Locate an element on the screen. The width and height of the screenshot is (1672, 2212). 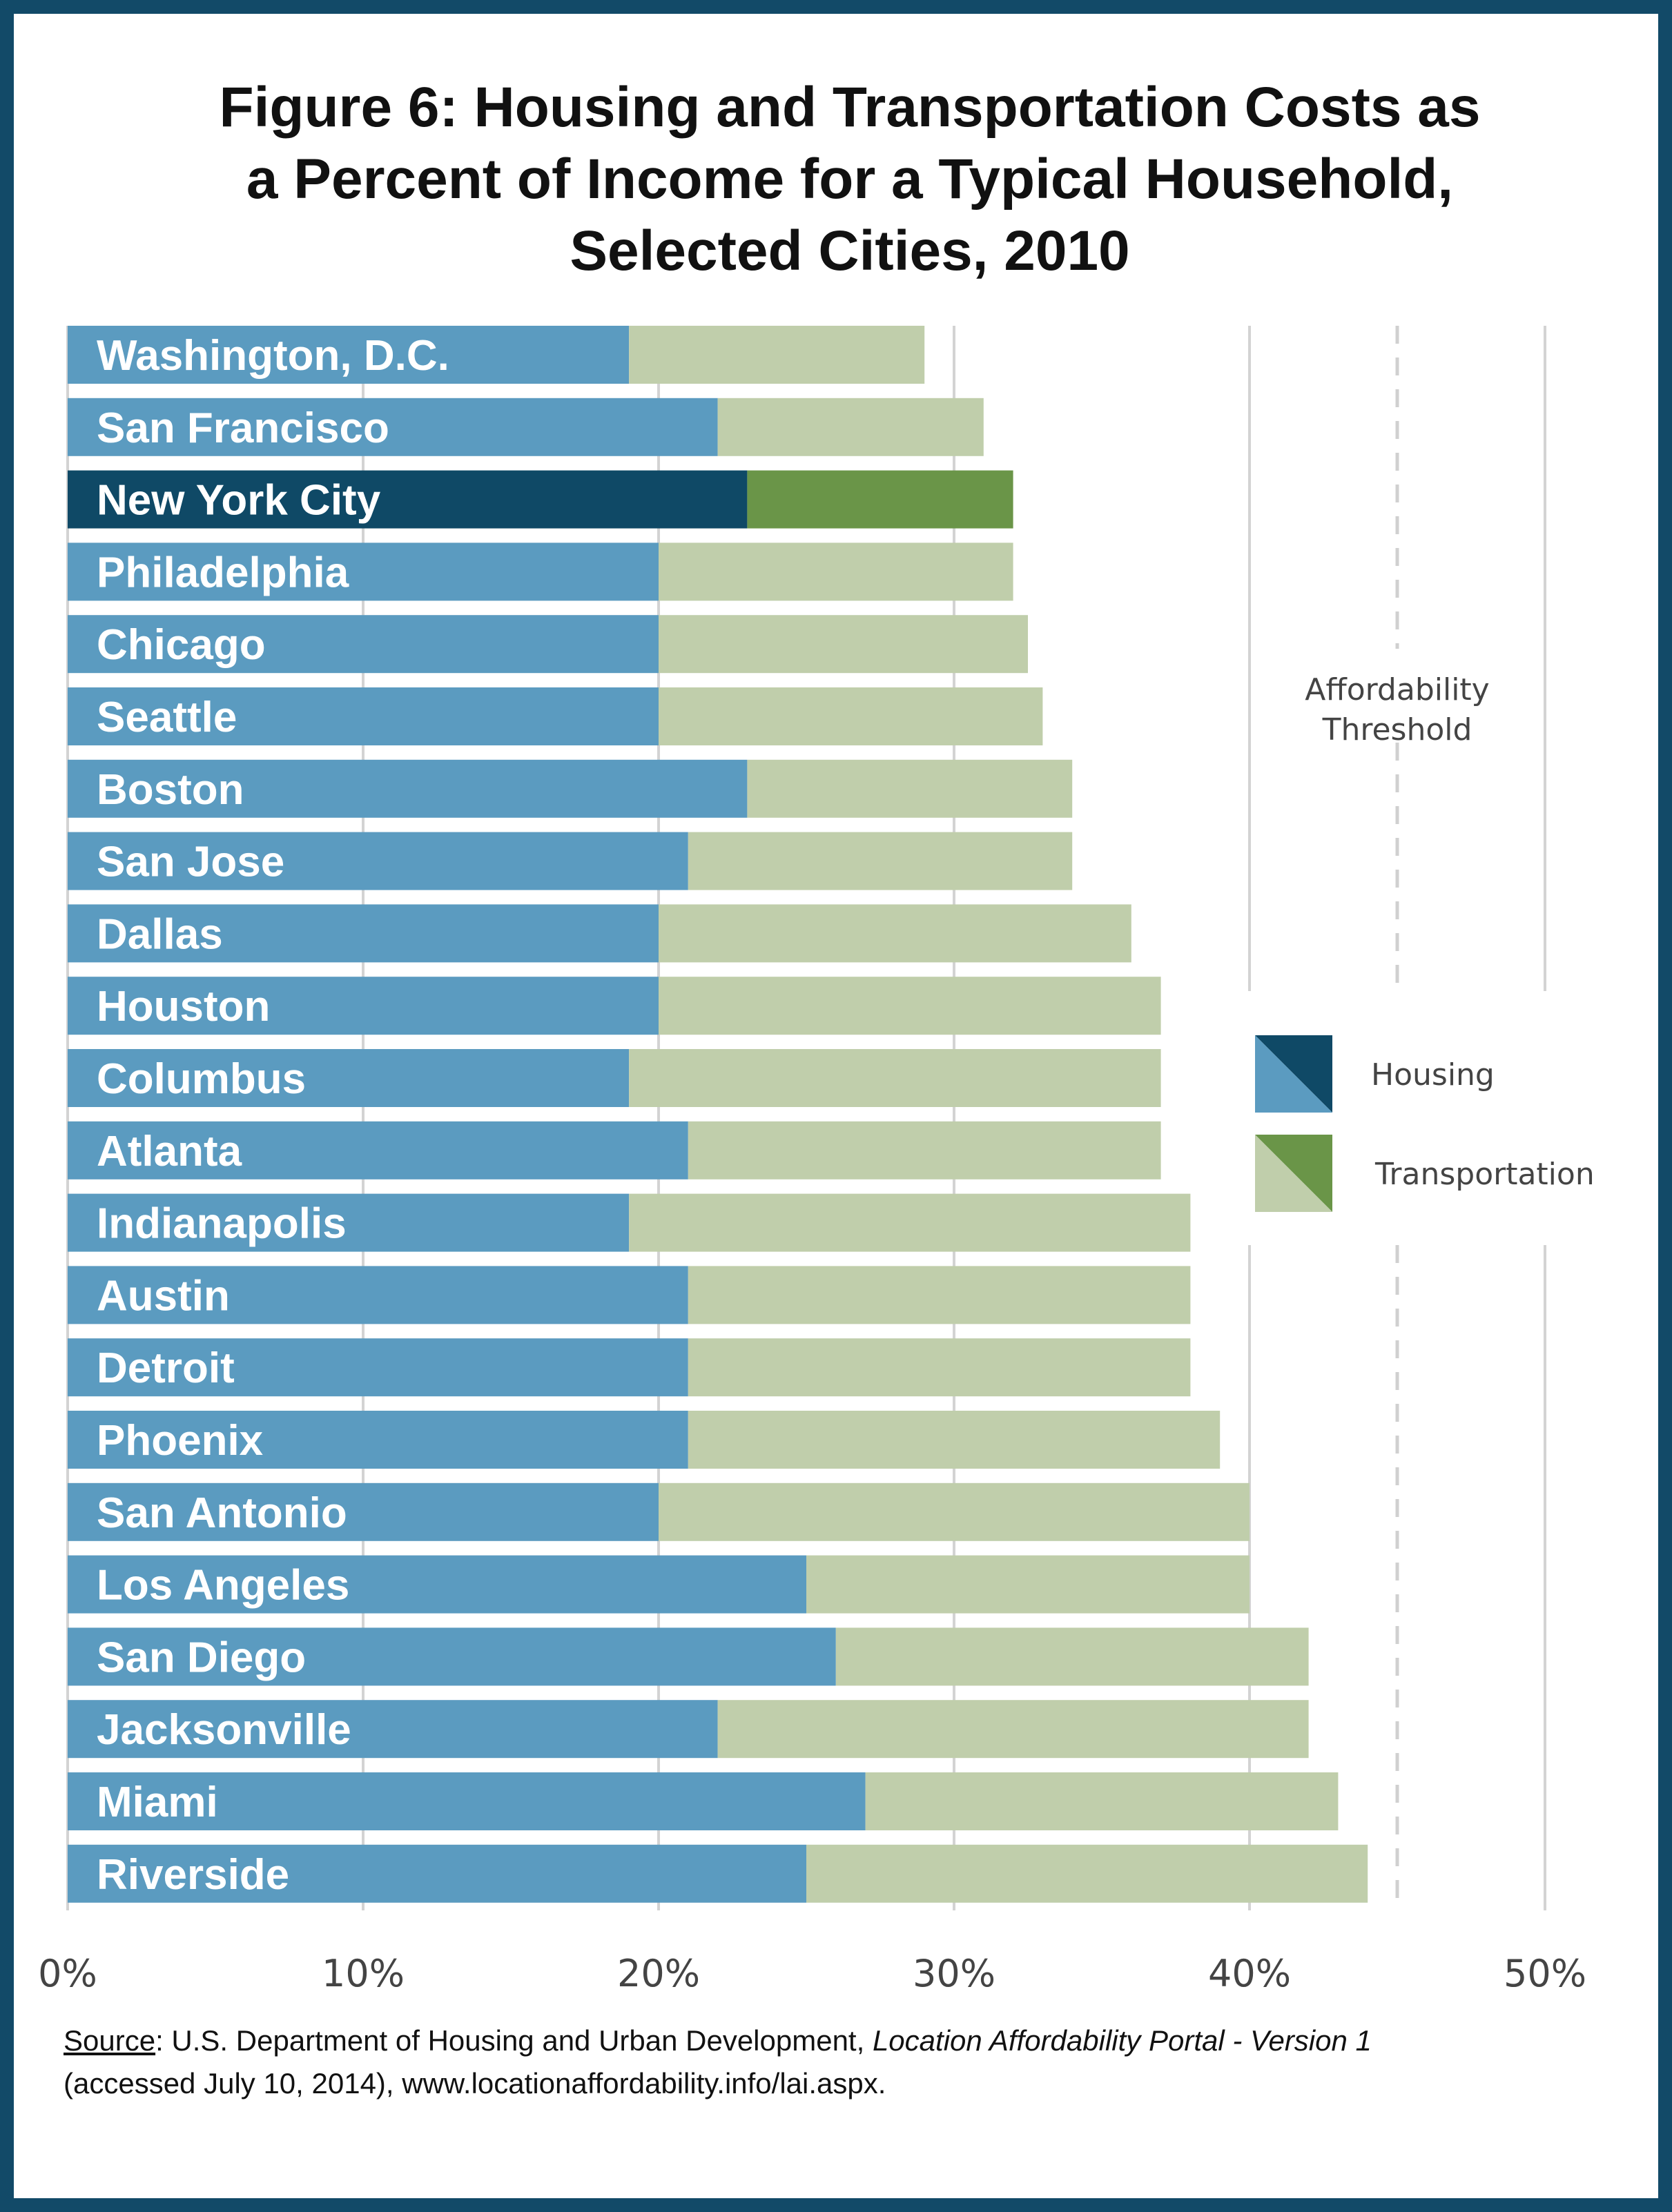
city-label: Seattle is located at coordinates (167, 717).